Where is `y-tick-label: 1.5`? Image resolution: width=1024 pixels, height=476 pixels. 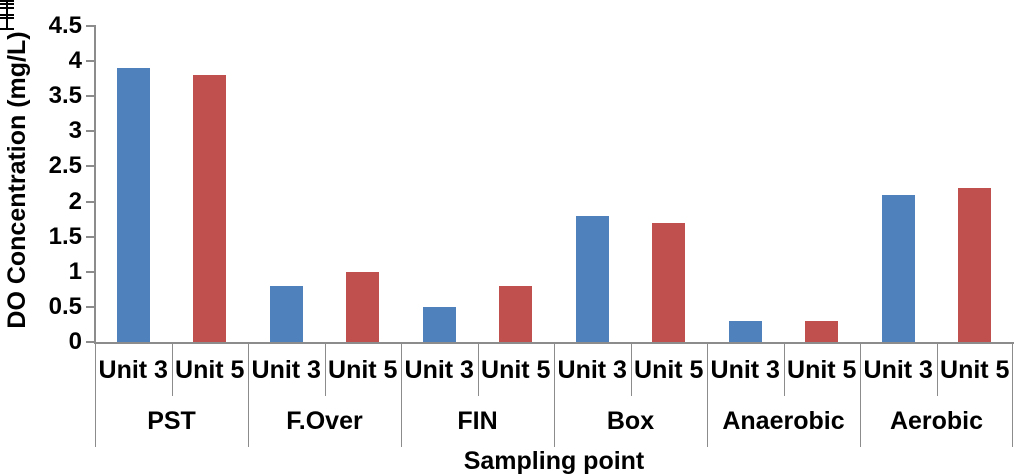
y-tick-label: 1.5 is located at coordinates (65, 236).